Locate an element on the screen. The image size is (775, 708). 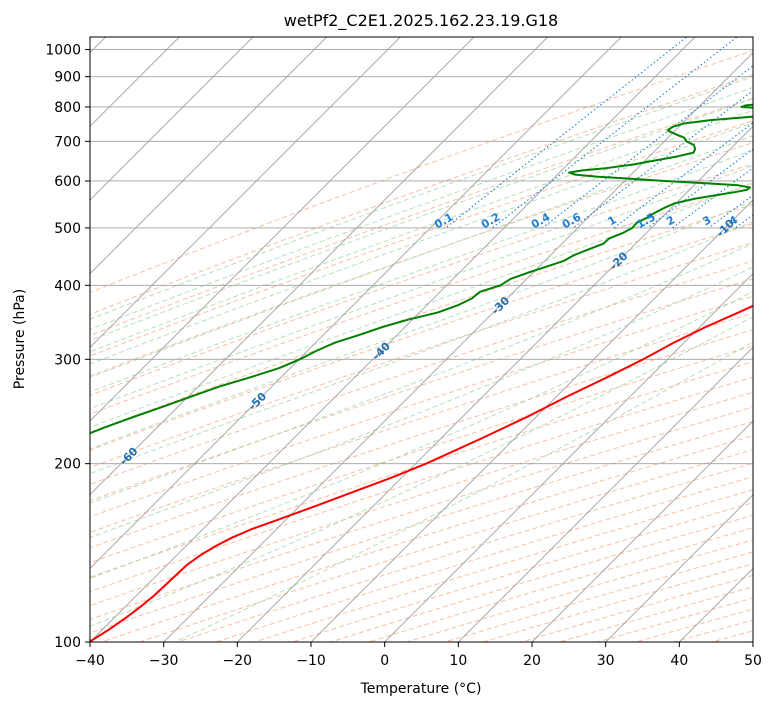
mixing-ratio-label: 6 is located at coordinates (770, 220).